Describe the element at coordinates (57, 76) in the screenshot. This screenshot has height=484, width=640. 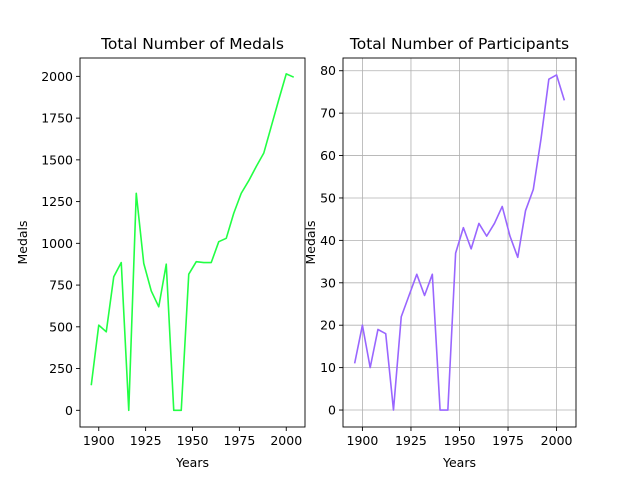
I see `y-tick-label: 2000` at that location.